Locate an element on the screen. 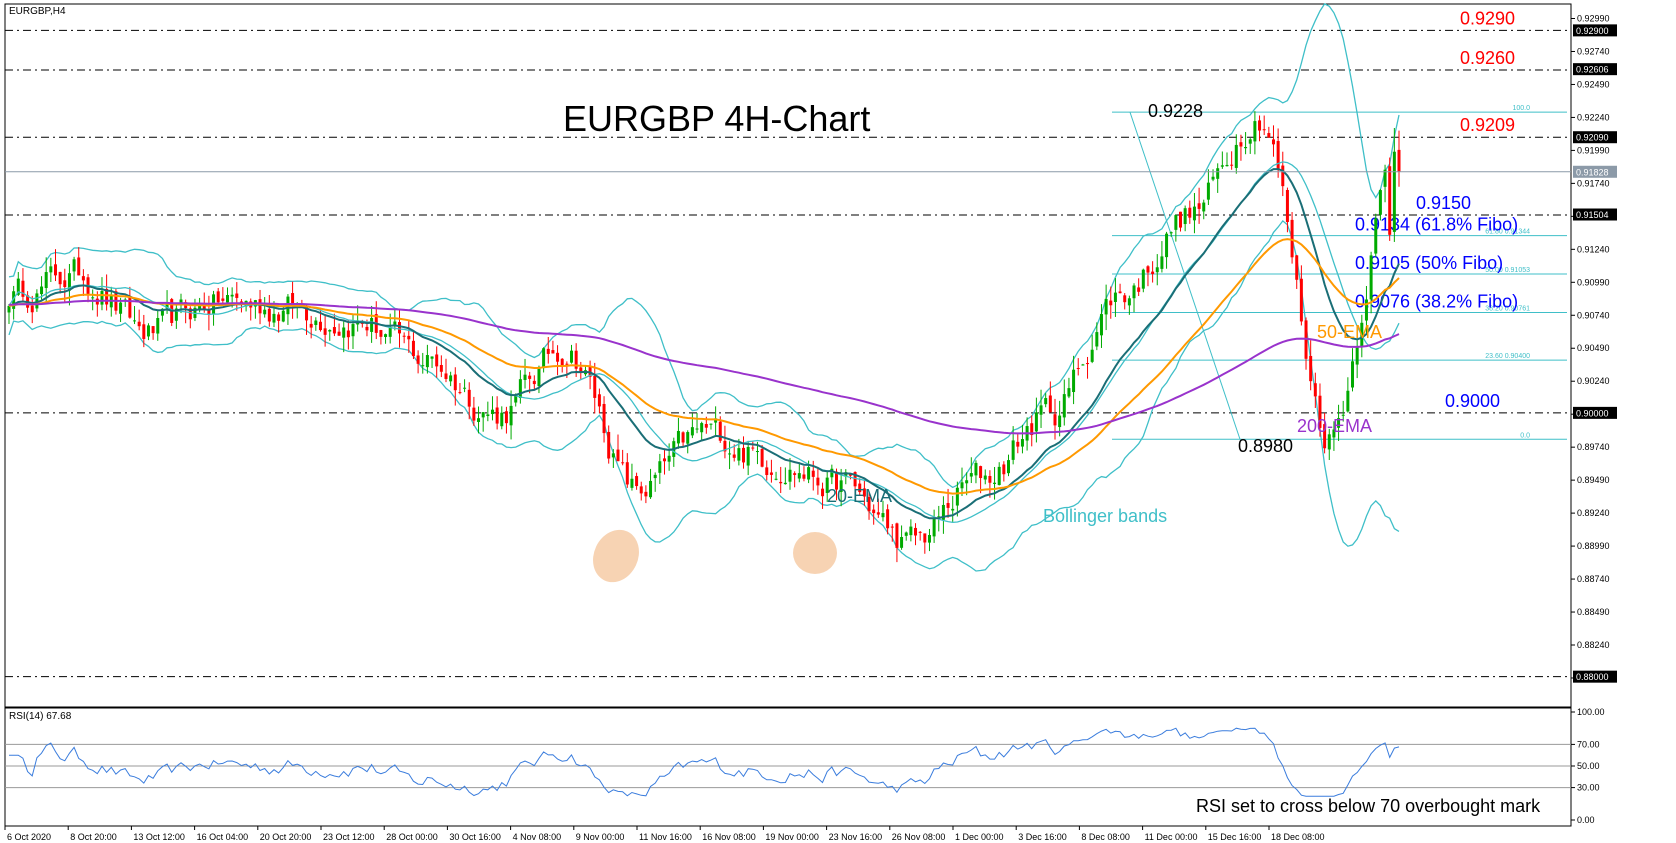 This screenshot has height=843, width=1676. rsi-tick-label: 100.00 is located at coordinates (1591, 712).